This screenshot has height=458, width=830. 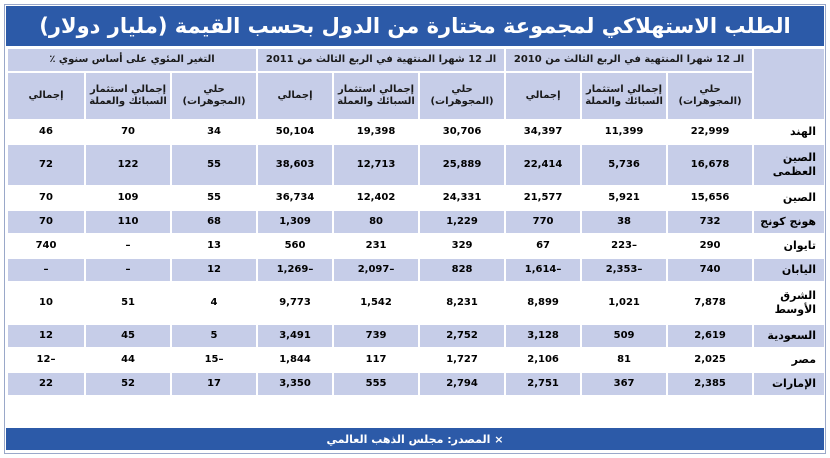 What do you see at coordinates (294, 247) in the screenshot?
I see `value-cell: 560` at bounding box center [294, 247].